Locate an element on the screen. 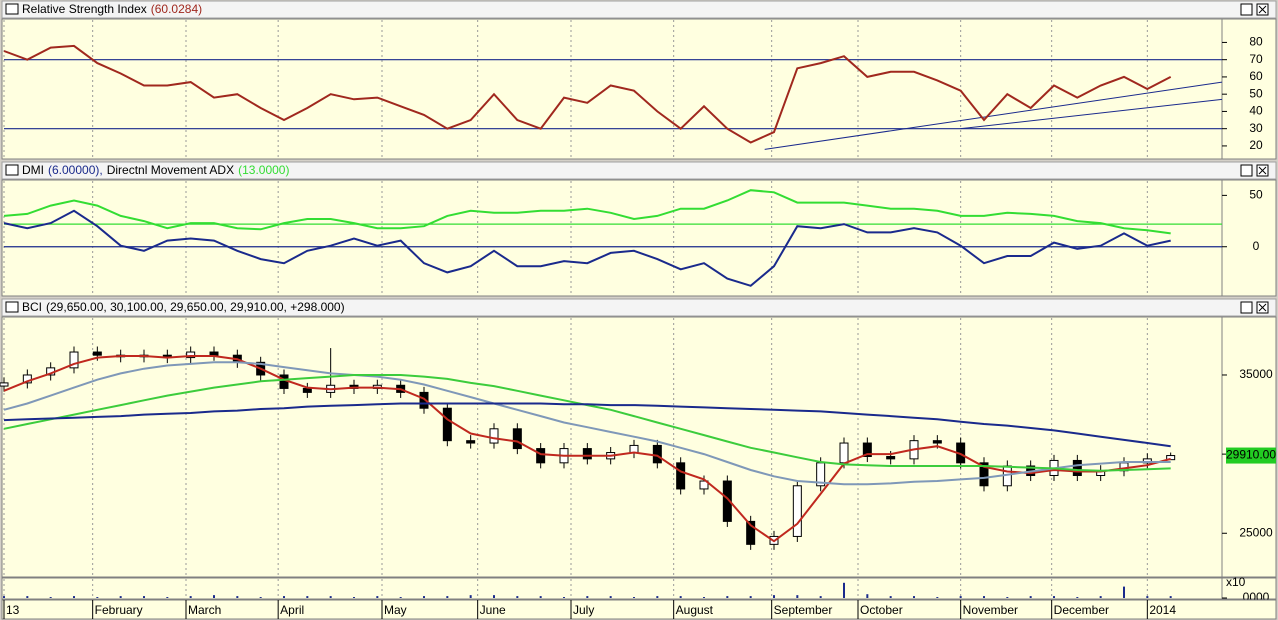 Image resolution: width=1278 pixels, height=620 pixels. y-tick-label: 70 is located at coordinates (1256, 59).